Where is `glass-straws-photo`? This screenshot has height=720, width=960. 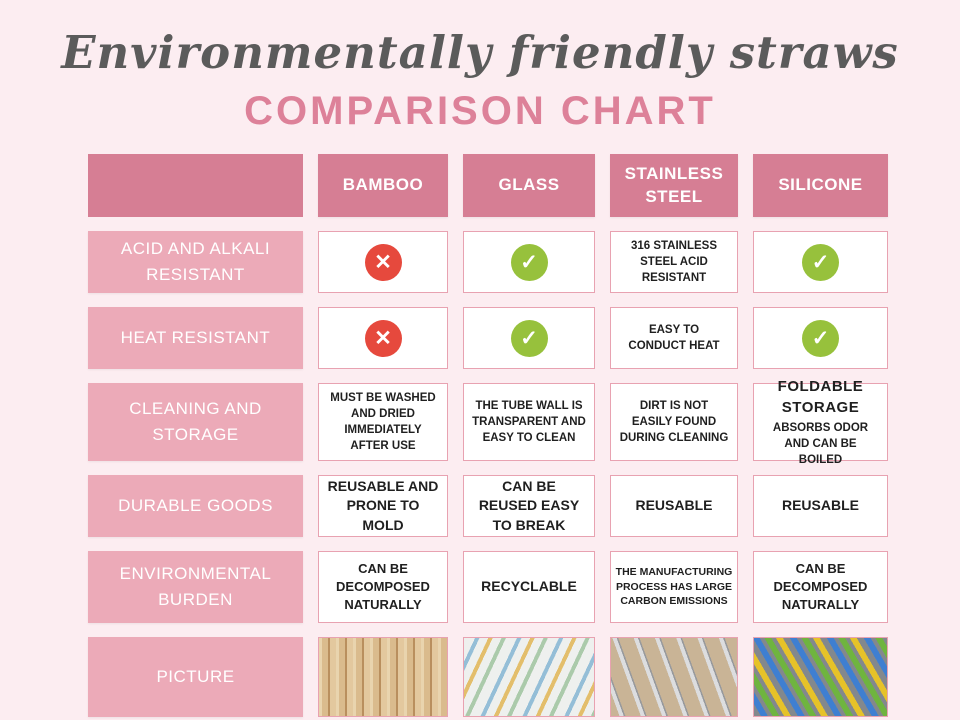 glass-straws-photo is located at coordinates (529, 677).